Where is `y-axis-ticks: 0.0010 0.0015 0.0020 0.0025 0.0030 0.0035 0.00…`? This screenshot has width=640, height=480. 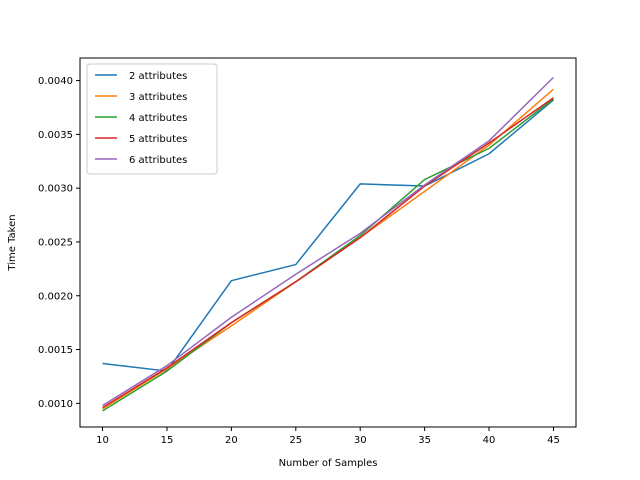 y-axis-ticks: 0.0010 0.0015 0.0020 0.0025 0.0030 0.0035 0.00… is located at coordinates (59, 243).